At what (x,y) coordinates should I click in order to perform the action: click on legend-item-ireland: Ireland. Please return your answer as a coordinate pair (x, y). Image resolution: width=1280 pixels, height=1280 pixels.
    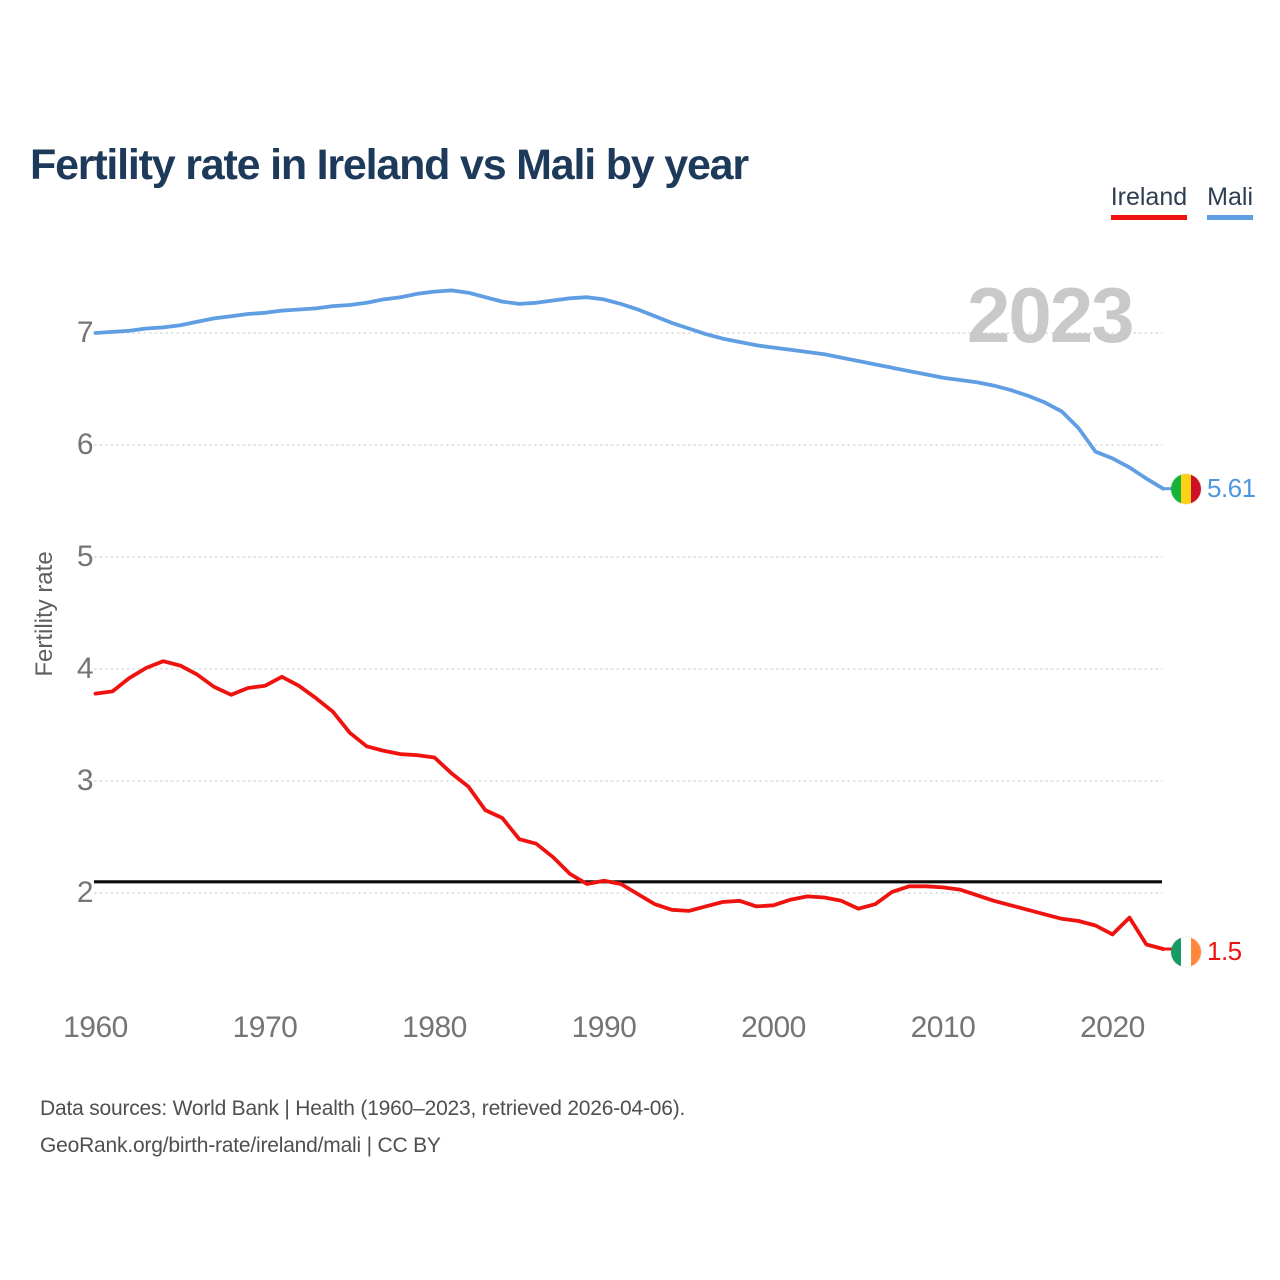
    Looking at the image, I should click on (1149, 201).